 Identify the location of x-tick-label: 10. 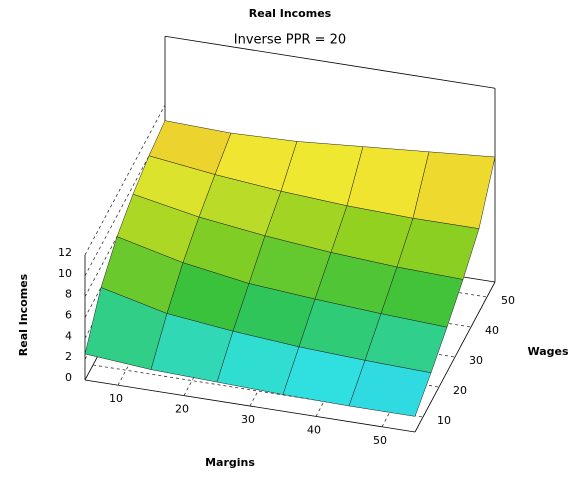
(116, 398).